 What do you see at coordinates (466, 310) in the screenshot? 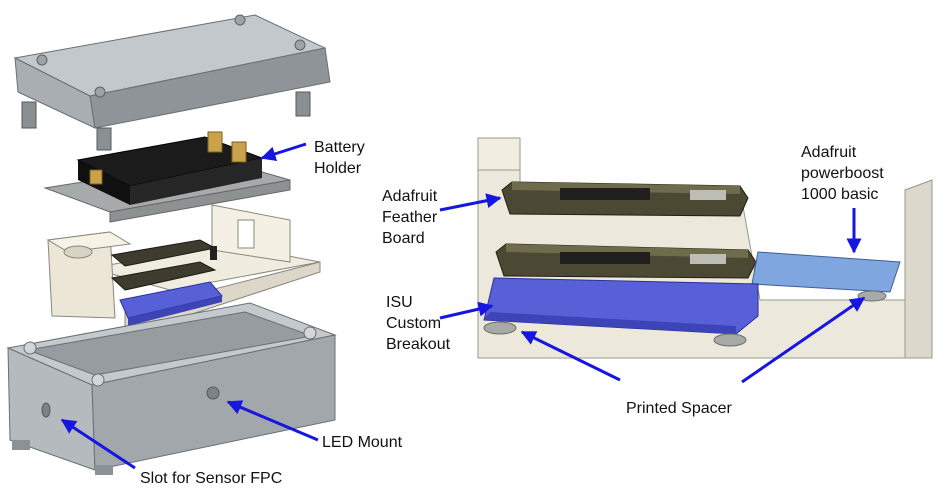
I see `arrow-isu-breakout` at bounding box center [466, 310].